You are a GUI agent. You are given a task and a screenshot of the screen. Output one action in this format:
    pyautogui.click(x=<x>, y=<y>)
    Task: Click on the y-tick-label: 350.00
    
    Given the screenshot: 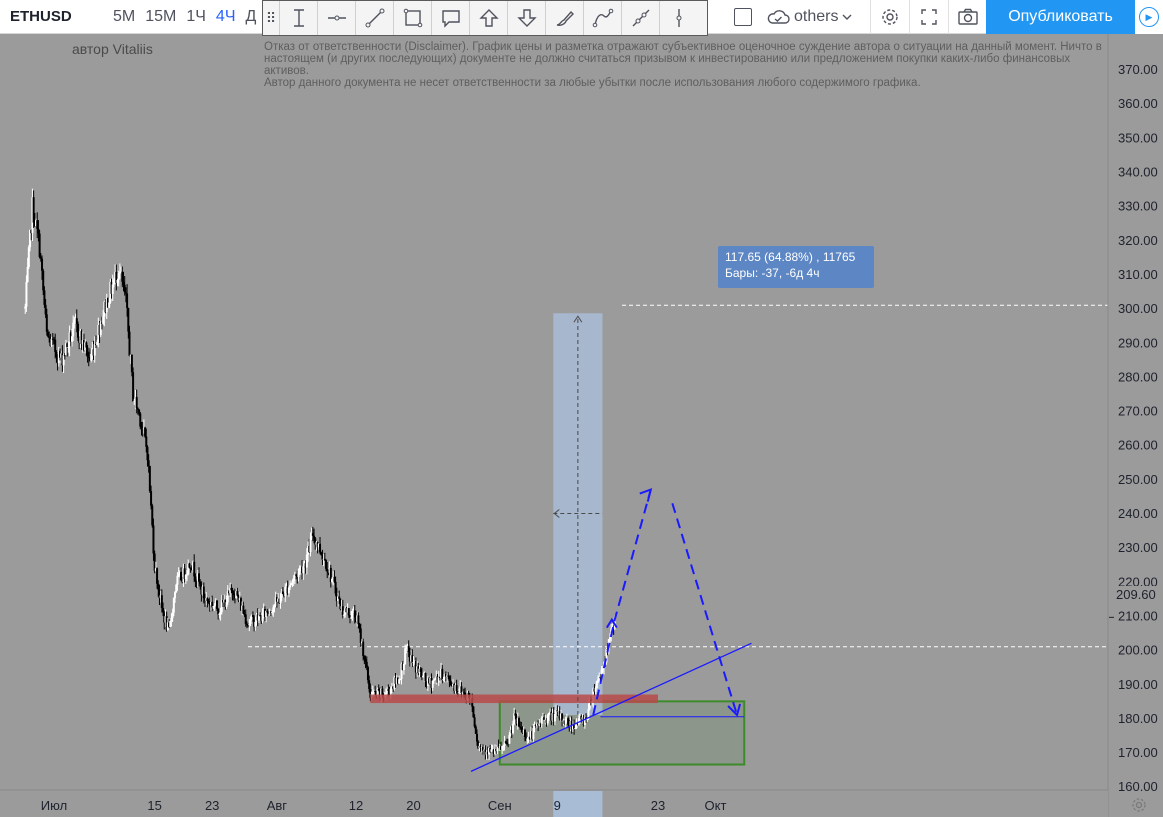 What is the action you would take?
    pyautogui.click(x=1138, y=137)
    